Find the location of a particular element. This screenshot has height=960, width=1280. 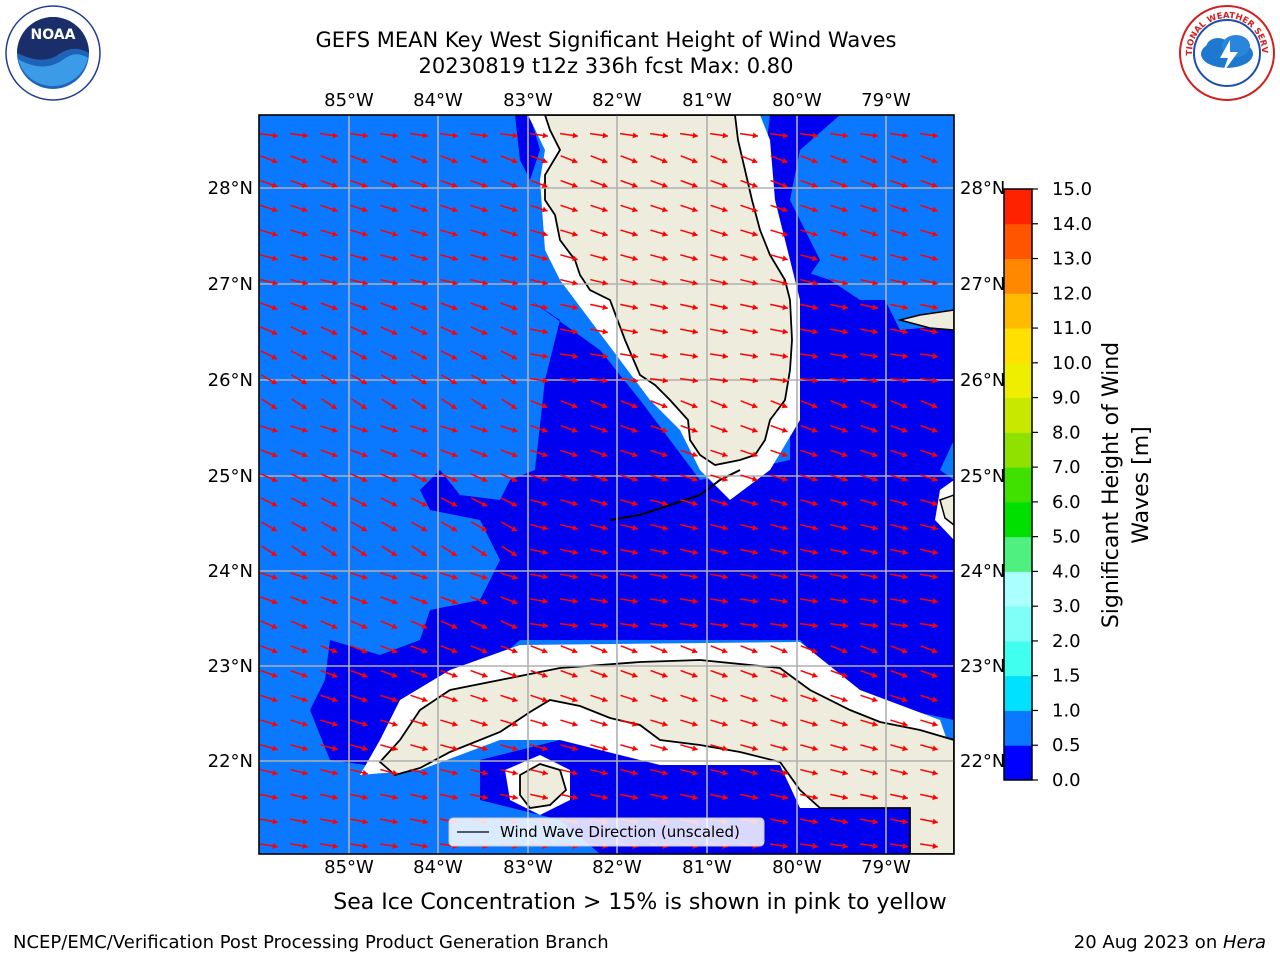

colorbar-tick-label: 8.0 is located at coordinates (1066, 432).